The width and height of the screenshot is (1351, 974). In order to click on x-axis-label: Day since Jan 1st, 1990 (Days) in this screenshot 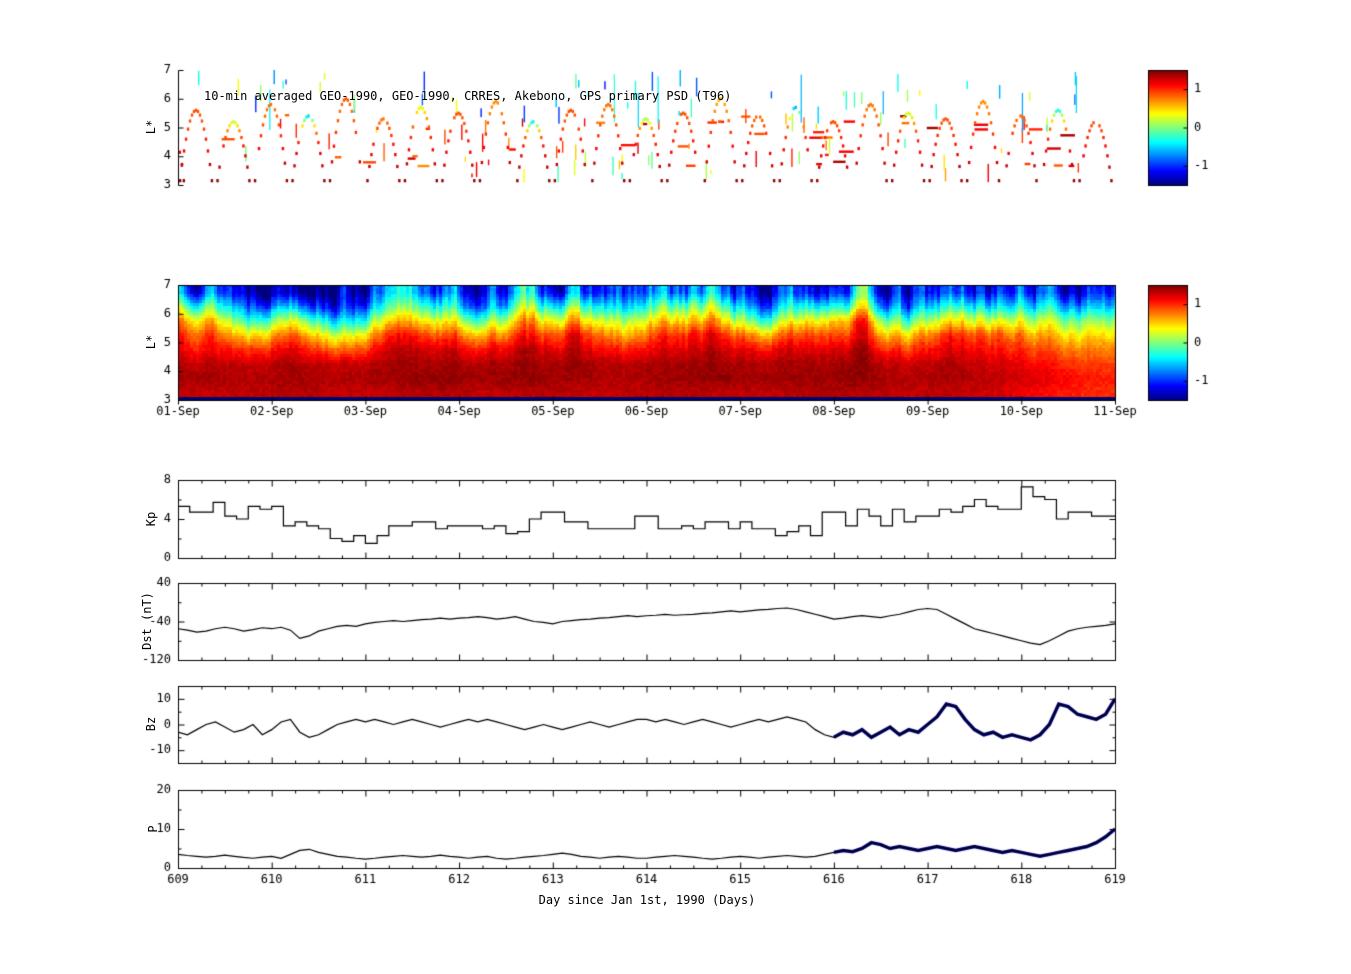, I will do `click(647, 900)`.